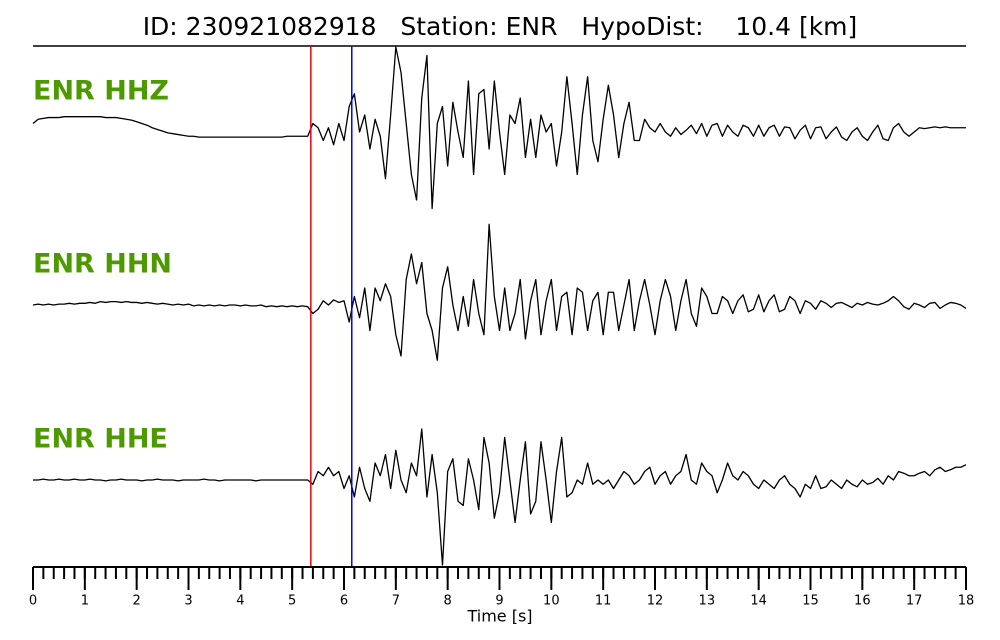 This screenshot has width=1000, height=640. Describe the element at coordinates (396, 601) in the screenshot. I see `x-tick-label: 7` at that location.